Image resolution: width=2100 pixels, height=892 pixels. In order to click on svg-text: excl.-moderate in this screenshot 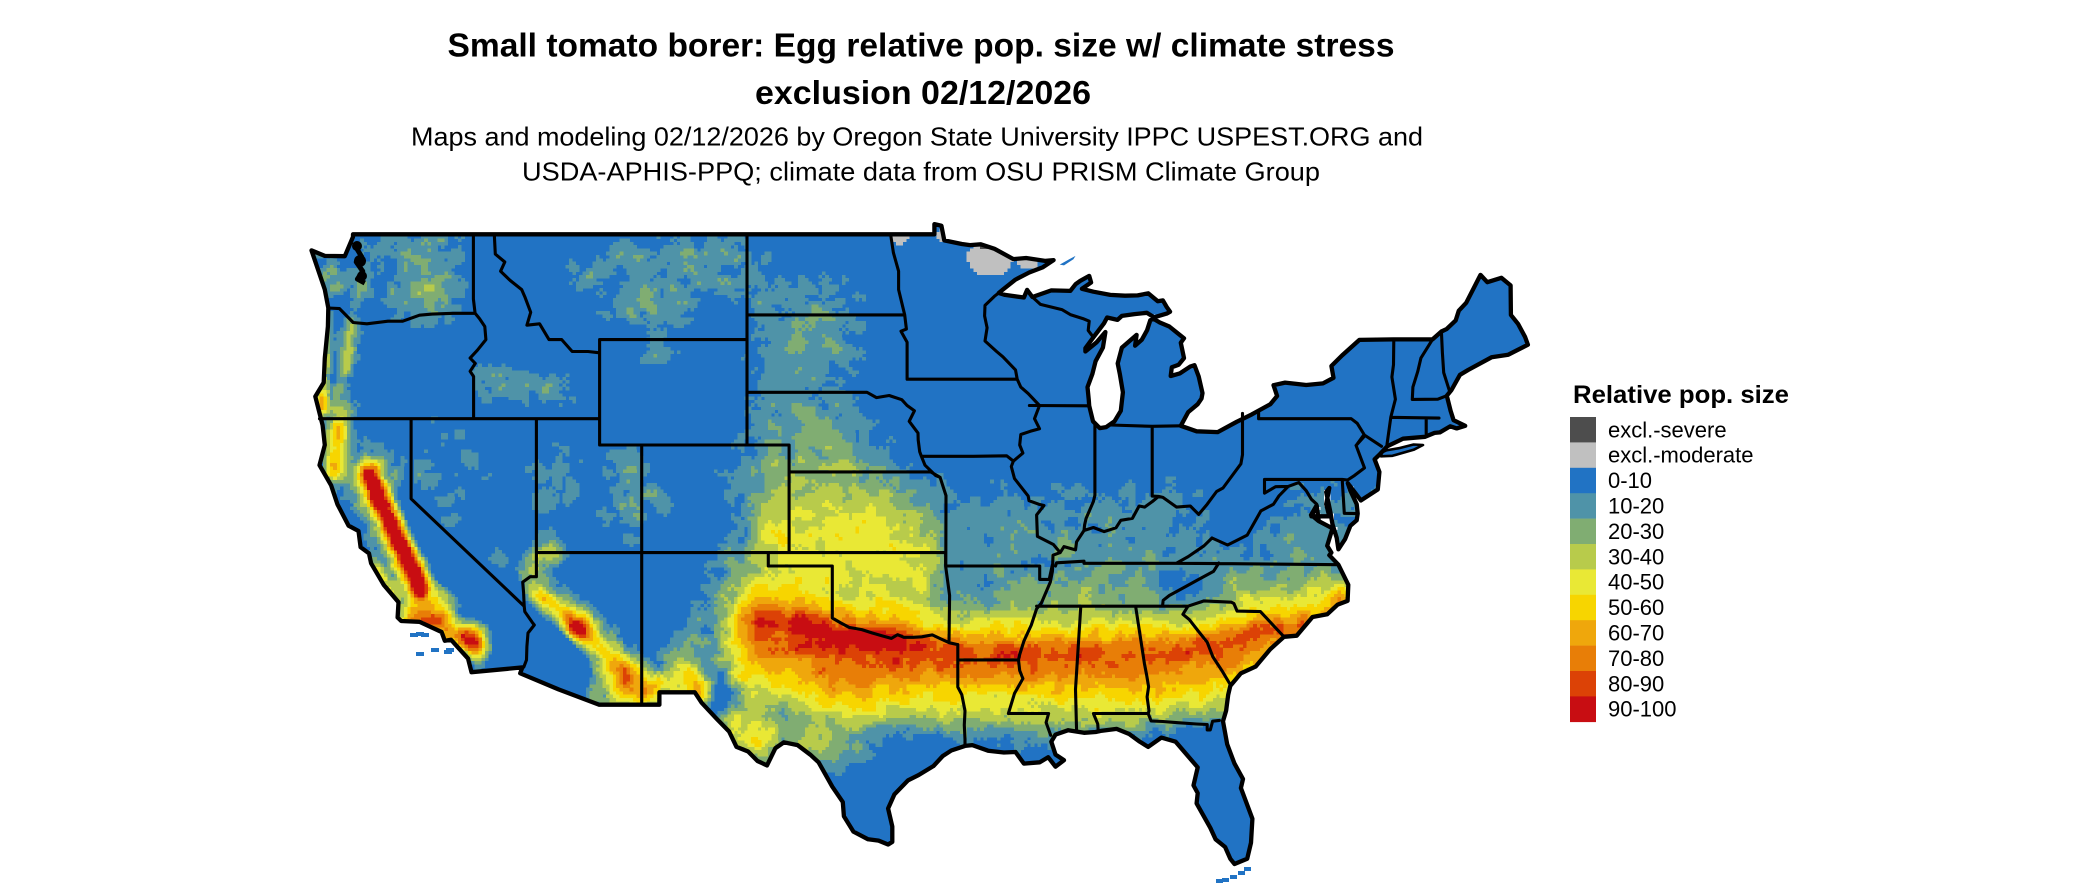, I will do `click(1681, 455)`.